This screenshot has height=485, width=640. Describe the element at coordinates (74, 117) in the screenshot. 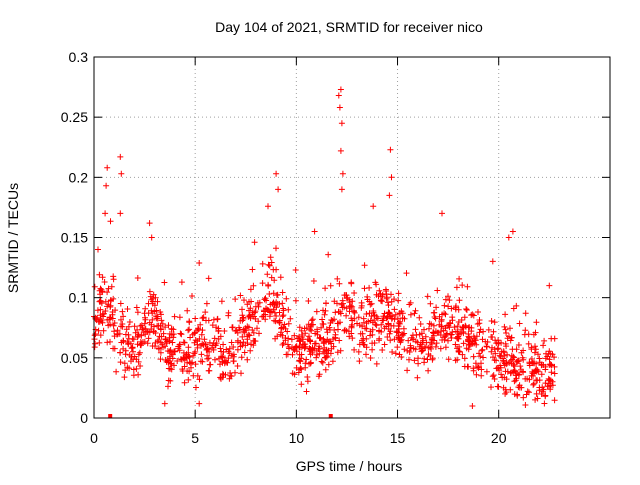

I see `y-tick-label: 0.25` at that location.